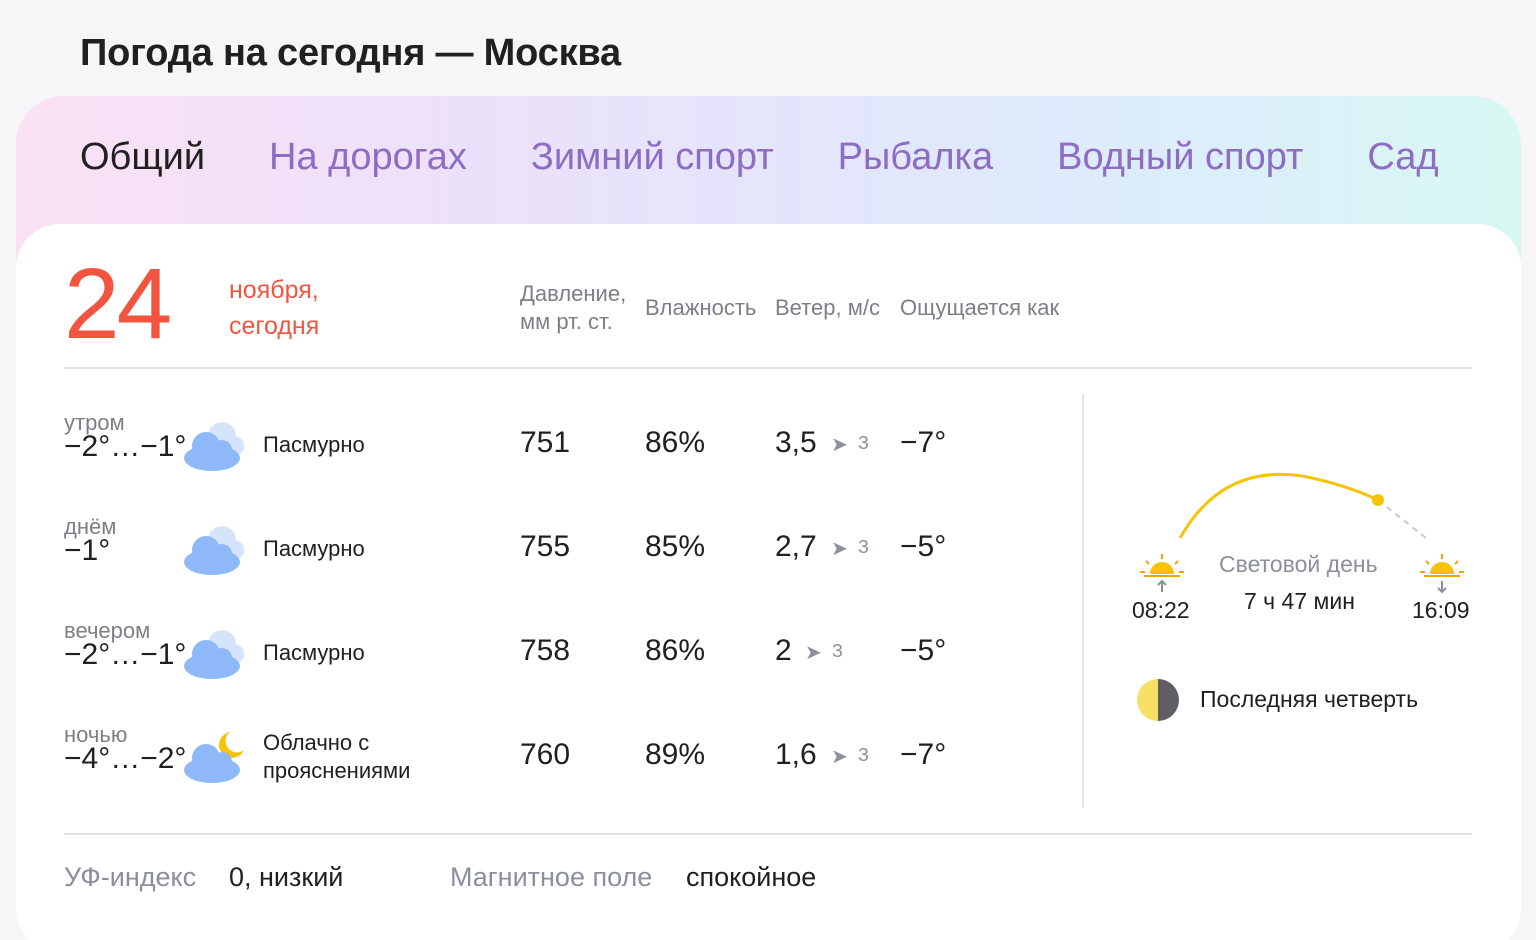 This screenshot has width=1536, height=940. What do you see at coordinates (1180, 157) in the screenshot?
I see `tab-water-sport: Водный спорт` at bounding box center [1180, 157].